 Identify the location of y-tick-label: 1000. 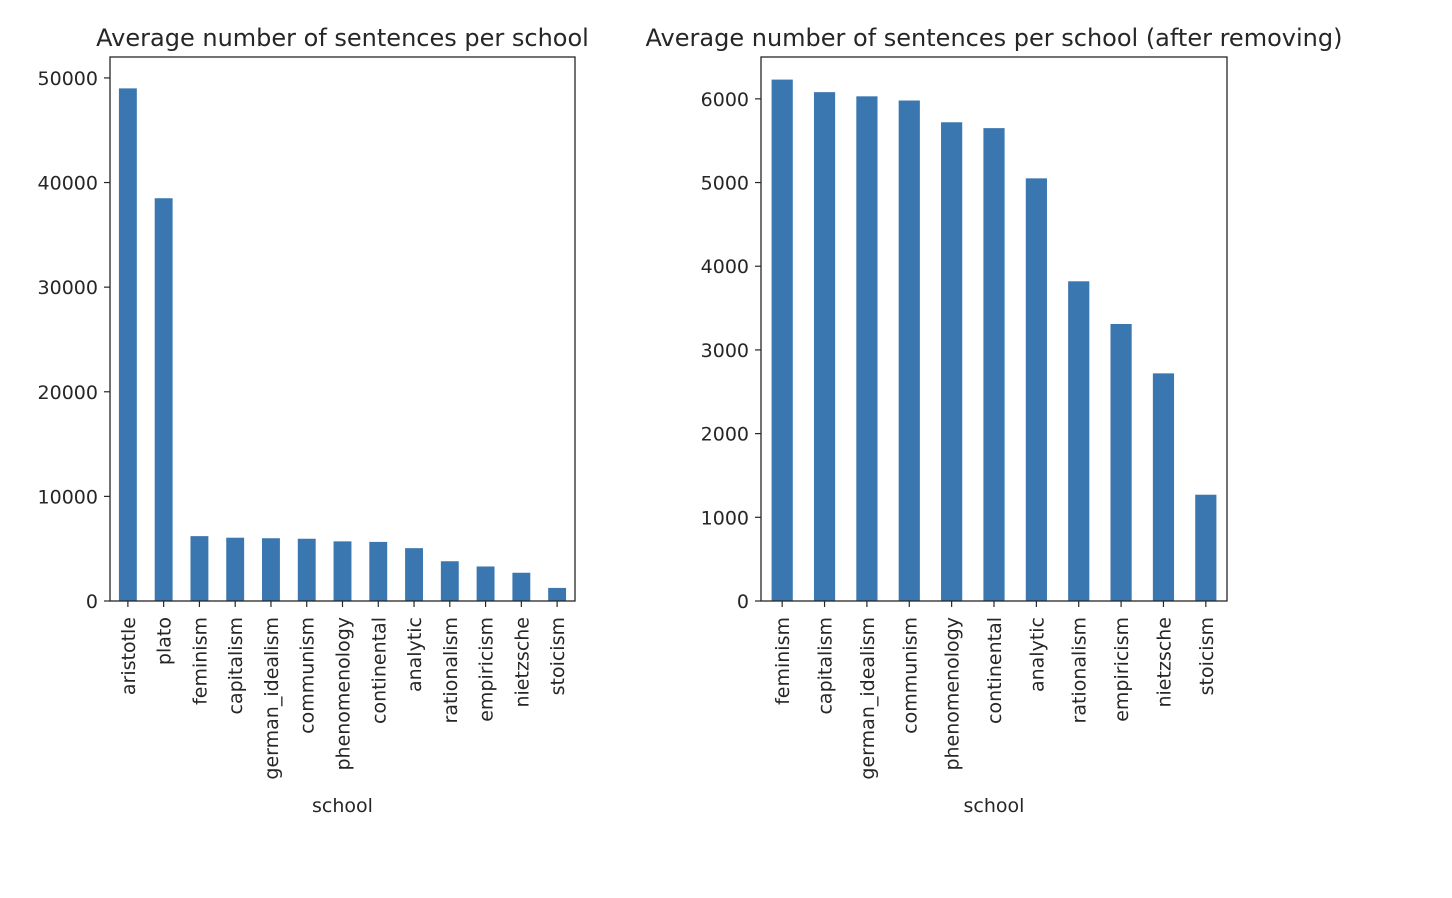
(725, 518).